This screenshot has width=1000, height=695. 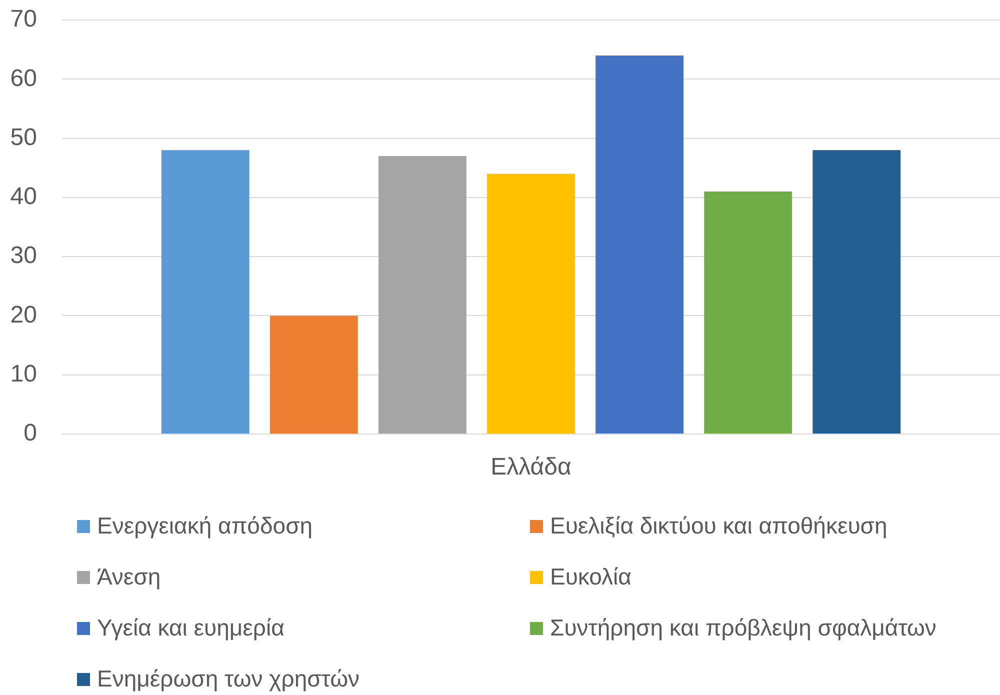 What do you see at coordinates (591, 576) in the screenshot?
I see `legend-label: Ευκολία` at bounding box center [591, 576].